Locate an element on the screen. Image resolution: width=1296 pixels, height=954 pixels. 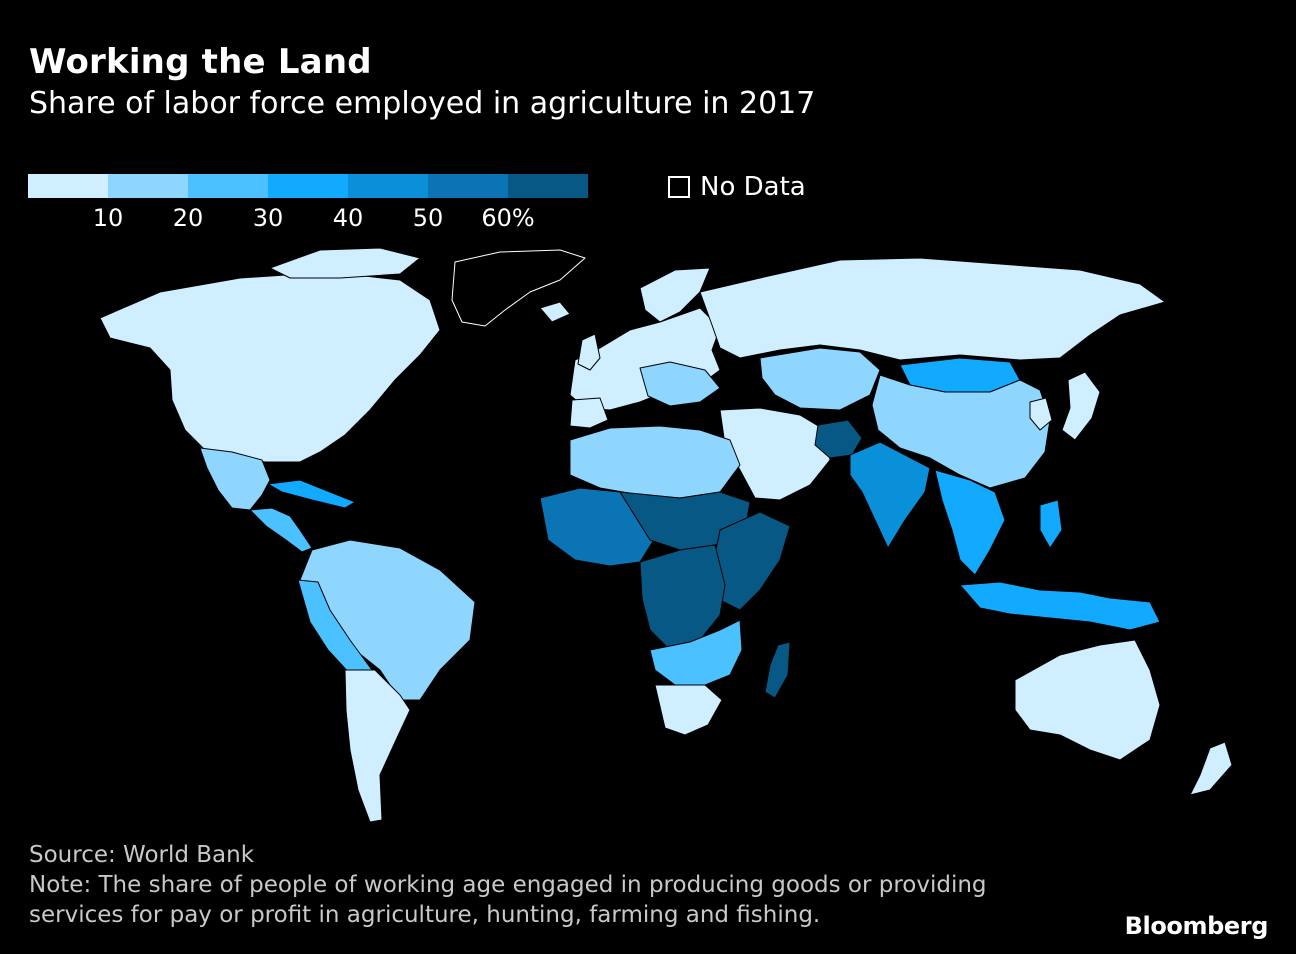
region-india is located at coordinates (890, 495).